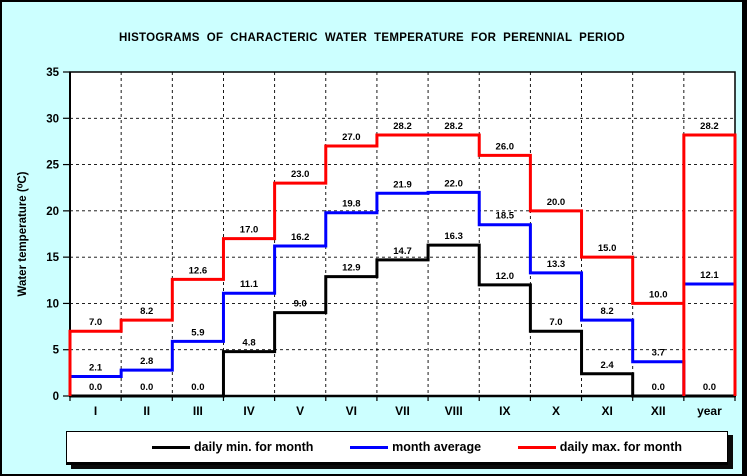  Describe the element at coordinates (197, 332) in the screenshot. I see `value-label: 5.9` at that location.